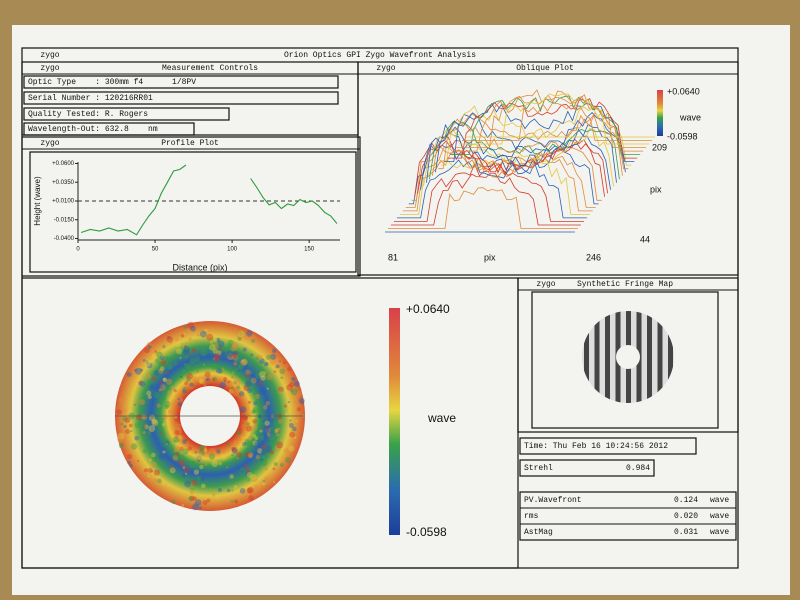 The height and width of the screenshot is (600, 800). I want to click on result-unit: wave, so click(719, 500).